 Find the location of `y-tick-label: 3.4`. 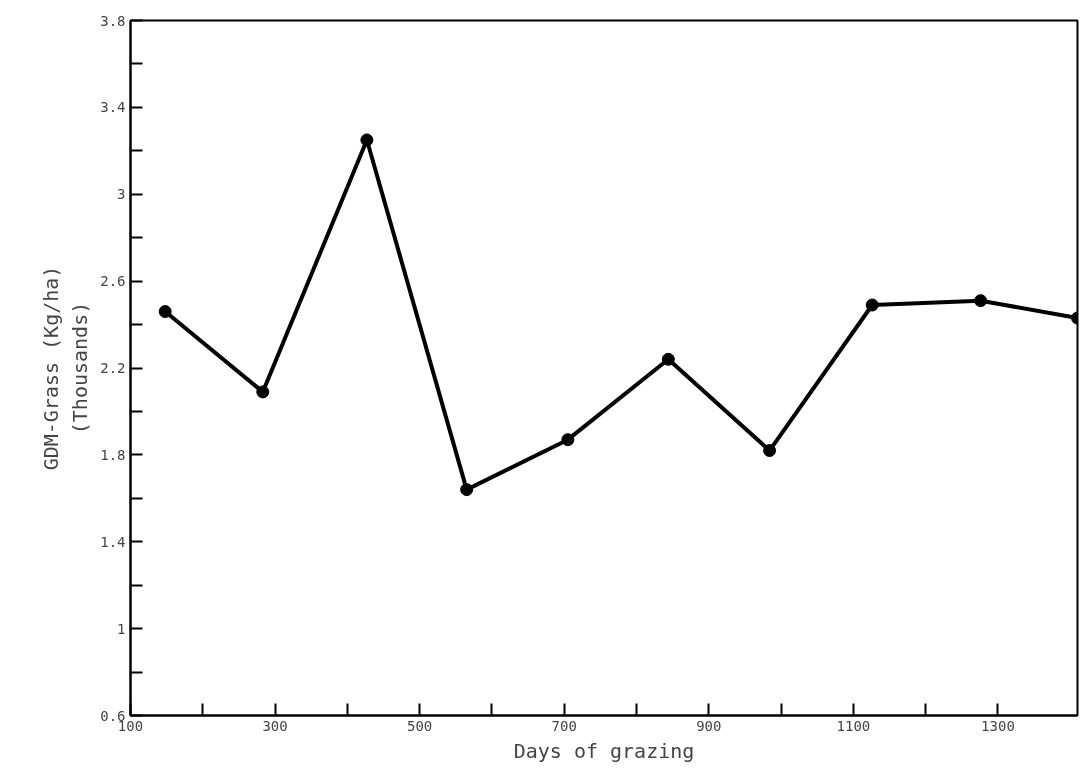

y-tick-label: 3.4 is located at coordinates (113, 107).